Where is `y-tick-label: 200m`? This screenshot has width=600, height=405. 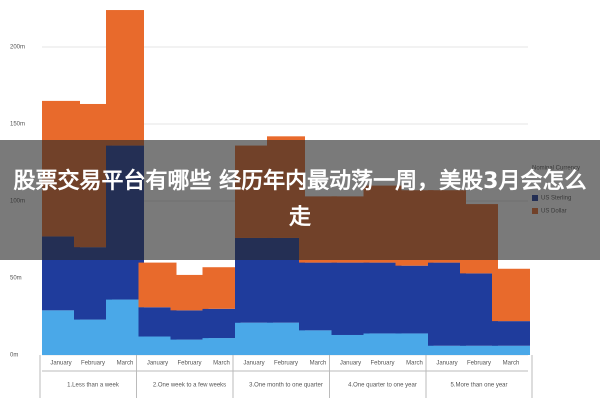
y-tick-label: 200m is located at coordinates (17, 48).